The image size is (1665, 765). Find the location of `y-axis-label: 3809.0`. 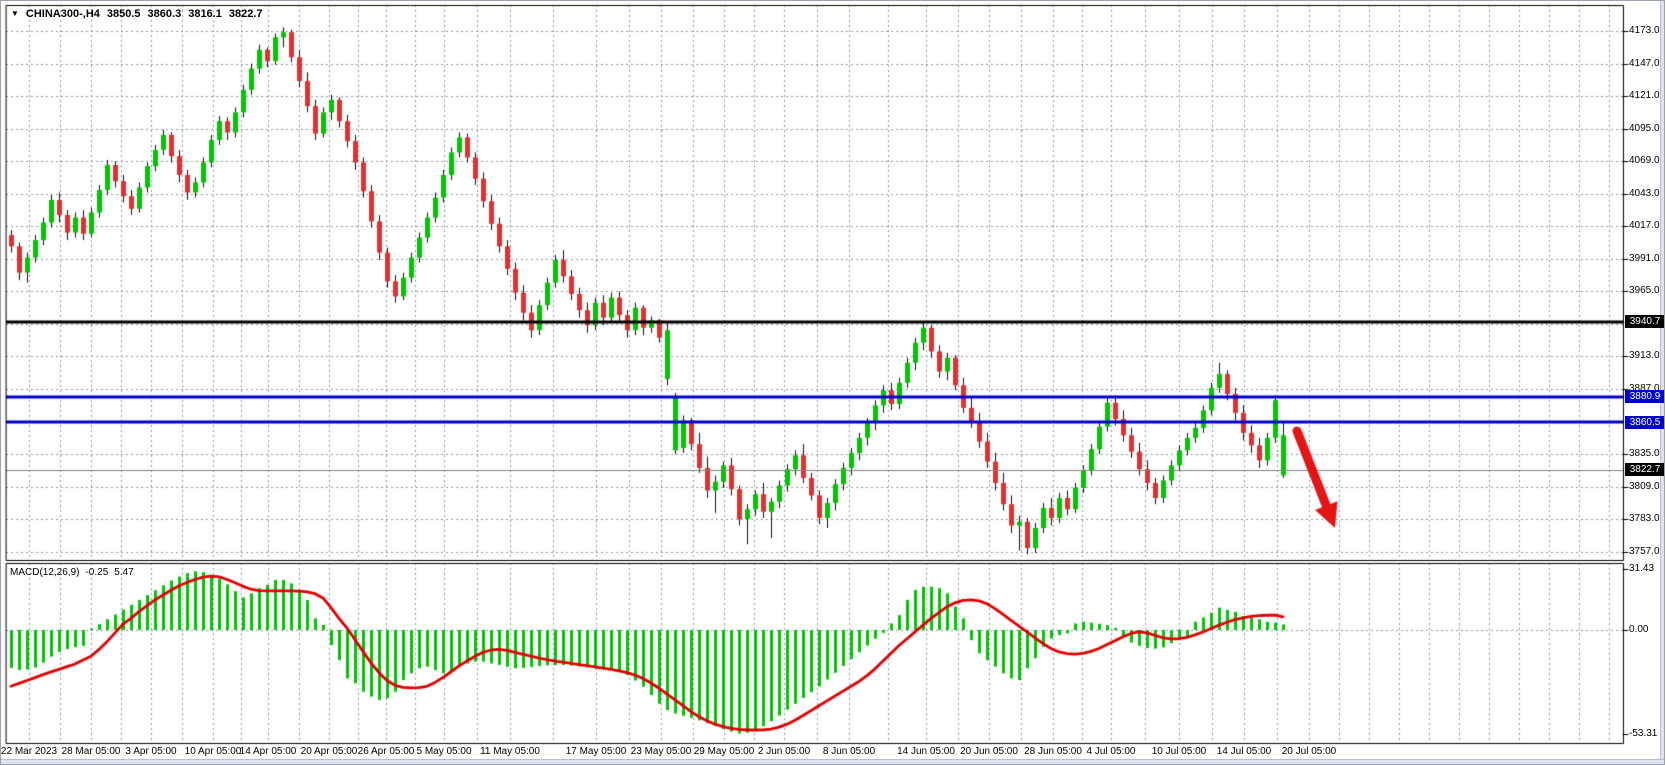

y-axis-label: 3809.0 is located at coordinates (1644, 486).